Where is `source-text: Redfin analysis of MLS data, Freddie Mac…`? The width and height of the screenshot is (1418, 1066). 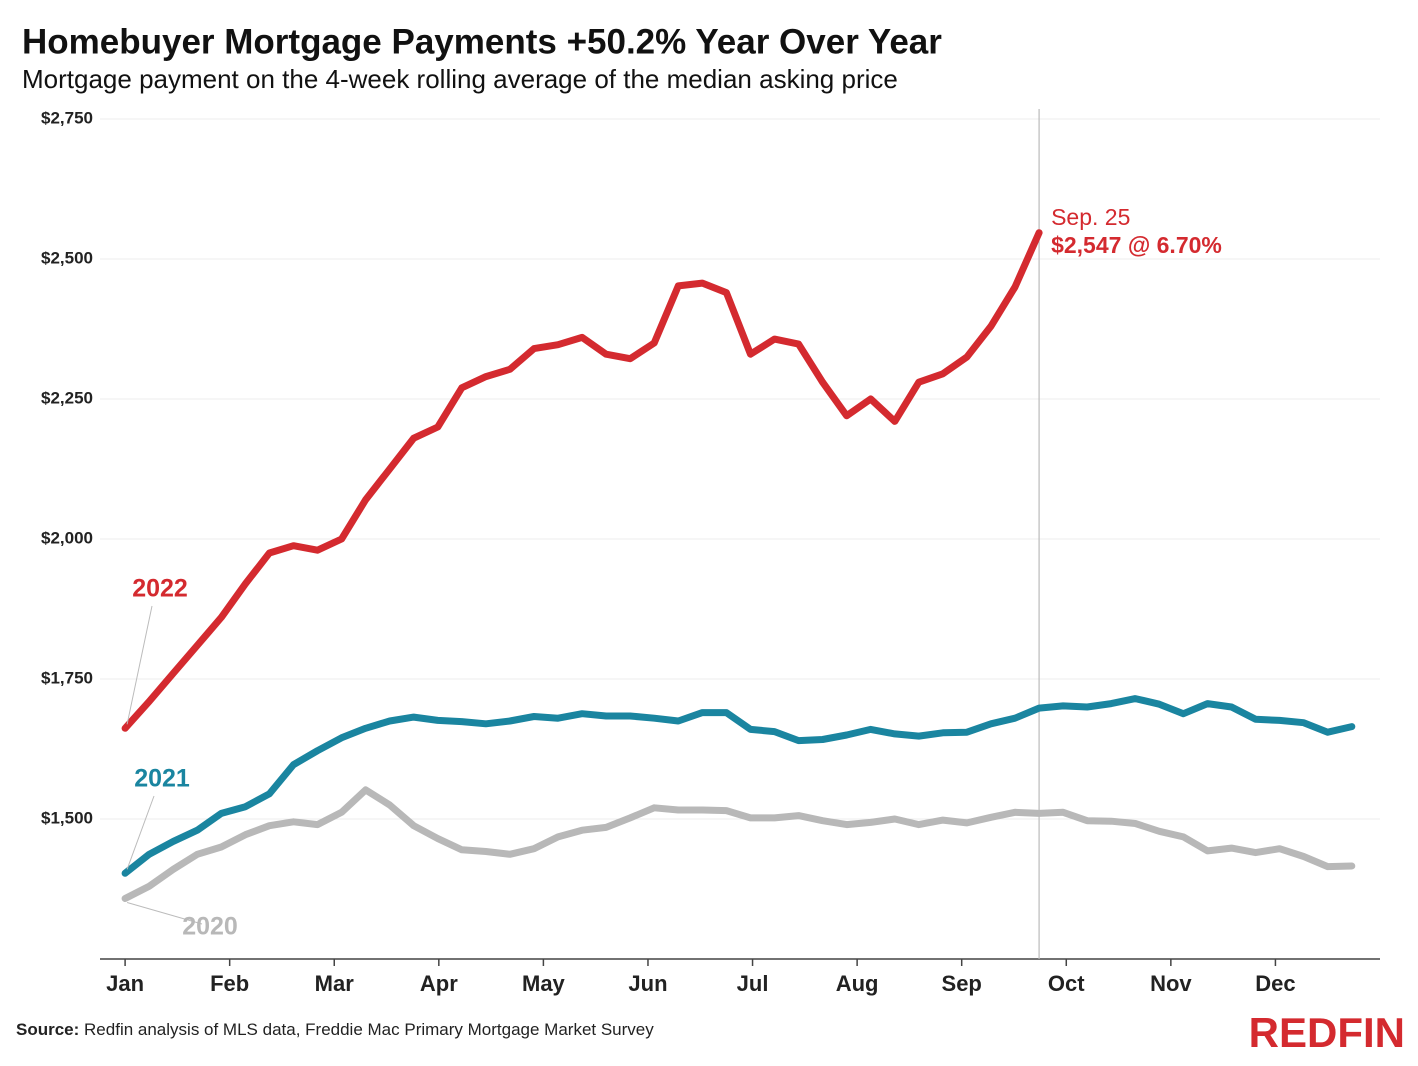 source-text: Redfin analysis of MLS data, Freddie Mac… is located at coordinates (369, 1029).